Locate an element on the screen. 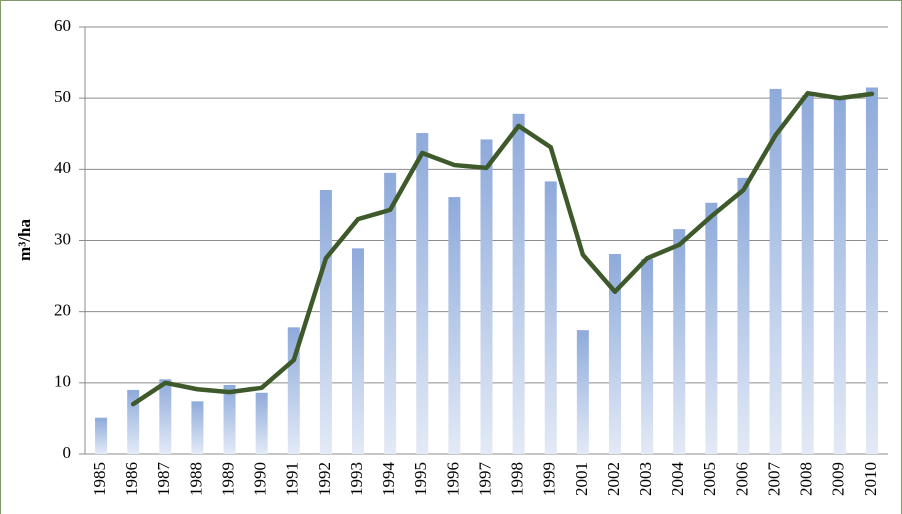 This screenshot has height=514, width=902. x-tick-label: 1985 is located at coordinates (99, 479).